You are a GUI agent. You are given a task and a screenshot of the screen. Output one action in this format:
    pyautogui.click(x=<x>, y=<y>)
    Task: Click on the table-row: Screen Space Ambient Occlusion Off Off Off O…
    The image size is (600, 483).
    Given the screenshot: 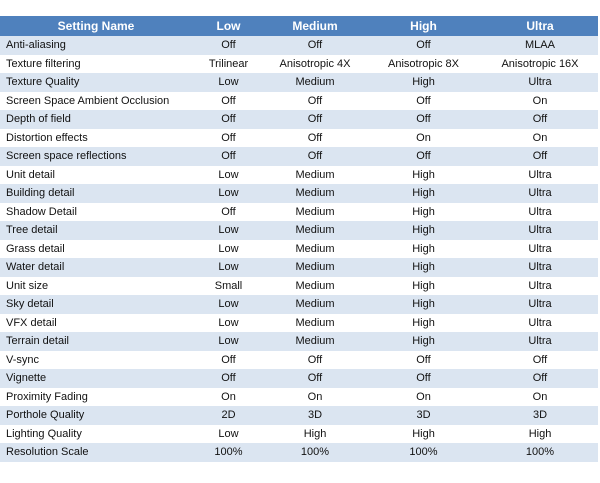 What is the action you would take?
    pyautogui.click(x=299, y=100)
    